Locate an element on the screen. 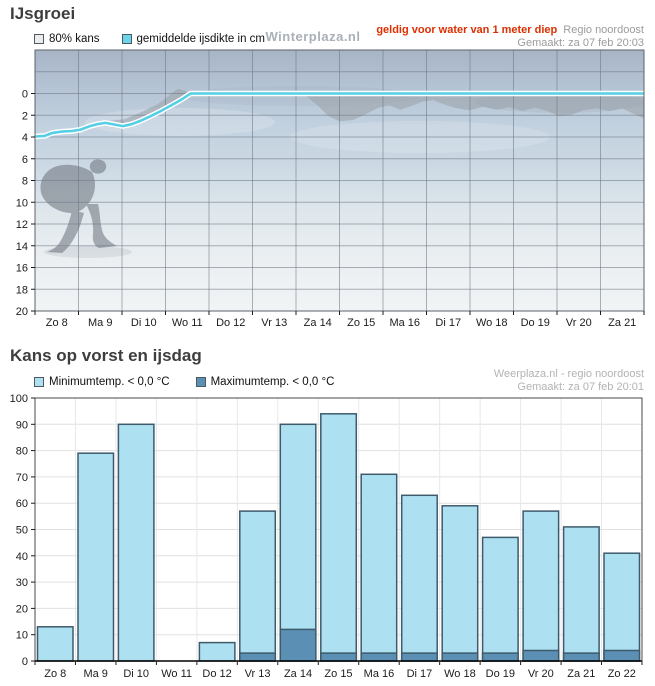 This screenshot has height=686, width=655. y-tick-label: 16 is located at coordinates (22, 269).